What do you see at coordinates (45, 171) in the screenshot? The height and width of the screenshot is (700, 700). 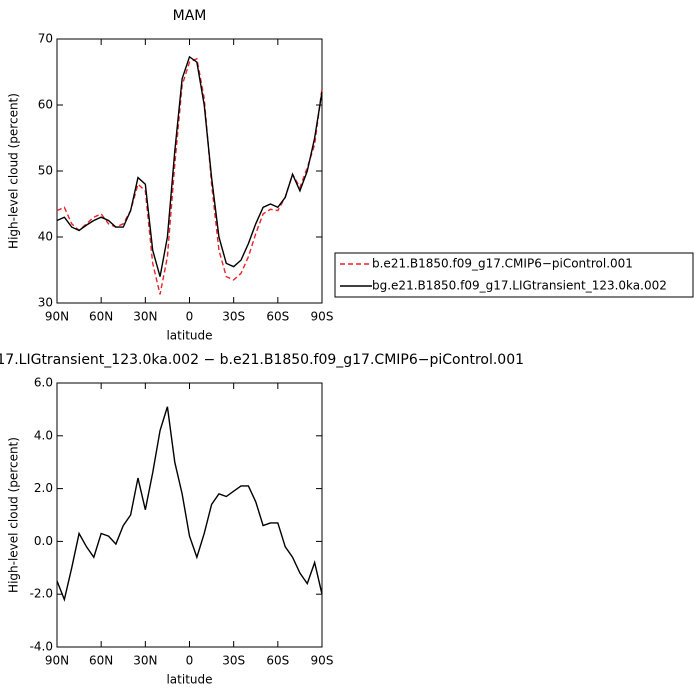 I see `y-tick-label: 50` at bounding box center [45, 171].